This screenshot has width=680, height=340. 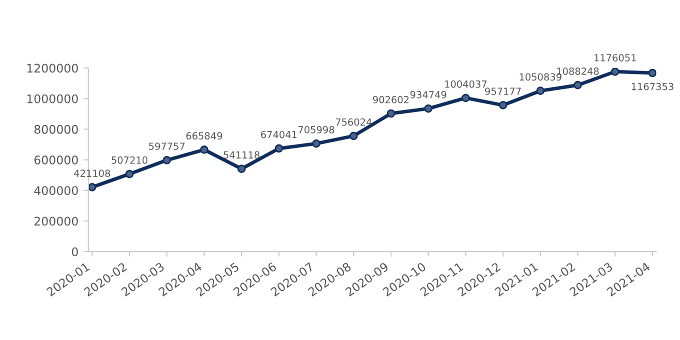 I want to click on data-label: 1176051, so click(x=615, y=58).